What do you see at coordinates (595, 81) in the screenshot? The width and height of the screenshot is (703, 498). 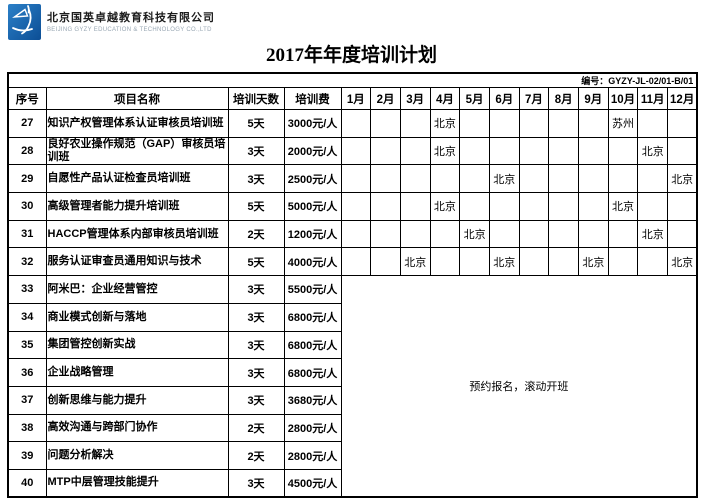 I see `doc-number-label: 编号：` at bounding box center [595, 81].